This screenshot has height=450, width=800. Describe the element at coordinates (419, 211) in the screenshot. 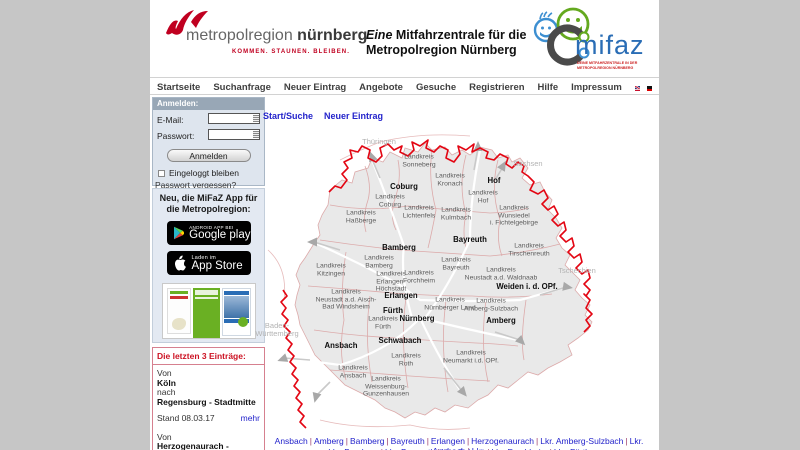

I see `map-label-landkreis-lichtenfels: Landkreis Lichtenfels` at that location.